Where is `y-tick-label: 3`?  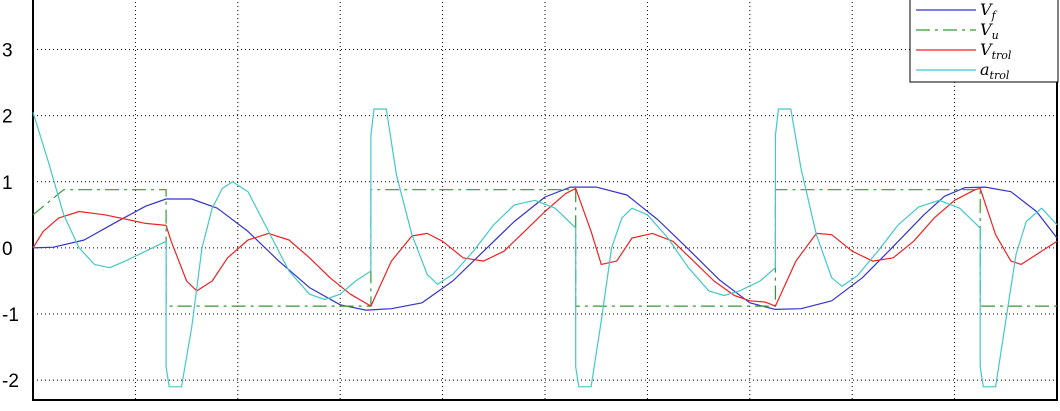 y-tick-label: 3 is located at coordinates (7, 51).